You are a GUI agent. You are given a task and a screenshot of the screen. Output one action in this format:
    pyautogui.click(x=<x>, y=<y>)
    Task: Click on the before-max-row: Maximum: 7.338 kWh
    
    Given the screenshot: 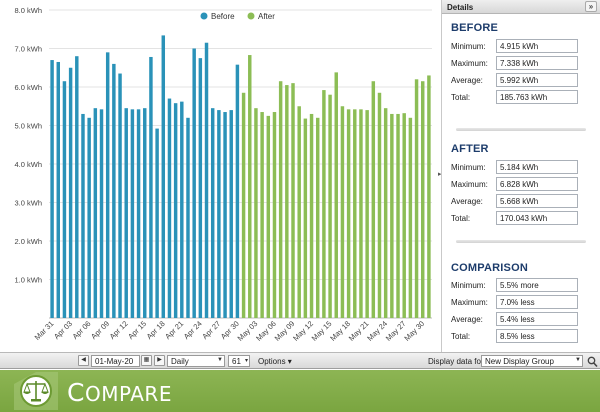 What is the action you would take?
    pyautogui.click(x=521, y=63)
    